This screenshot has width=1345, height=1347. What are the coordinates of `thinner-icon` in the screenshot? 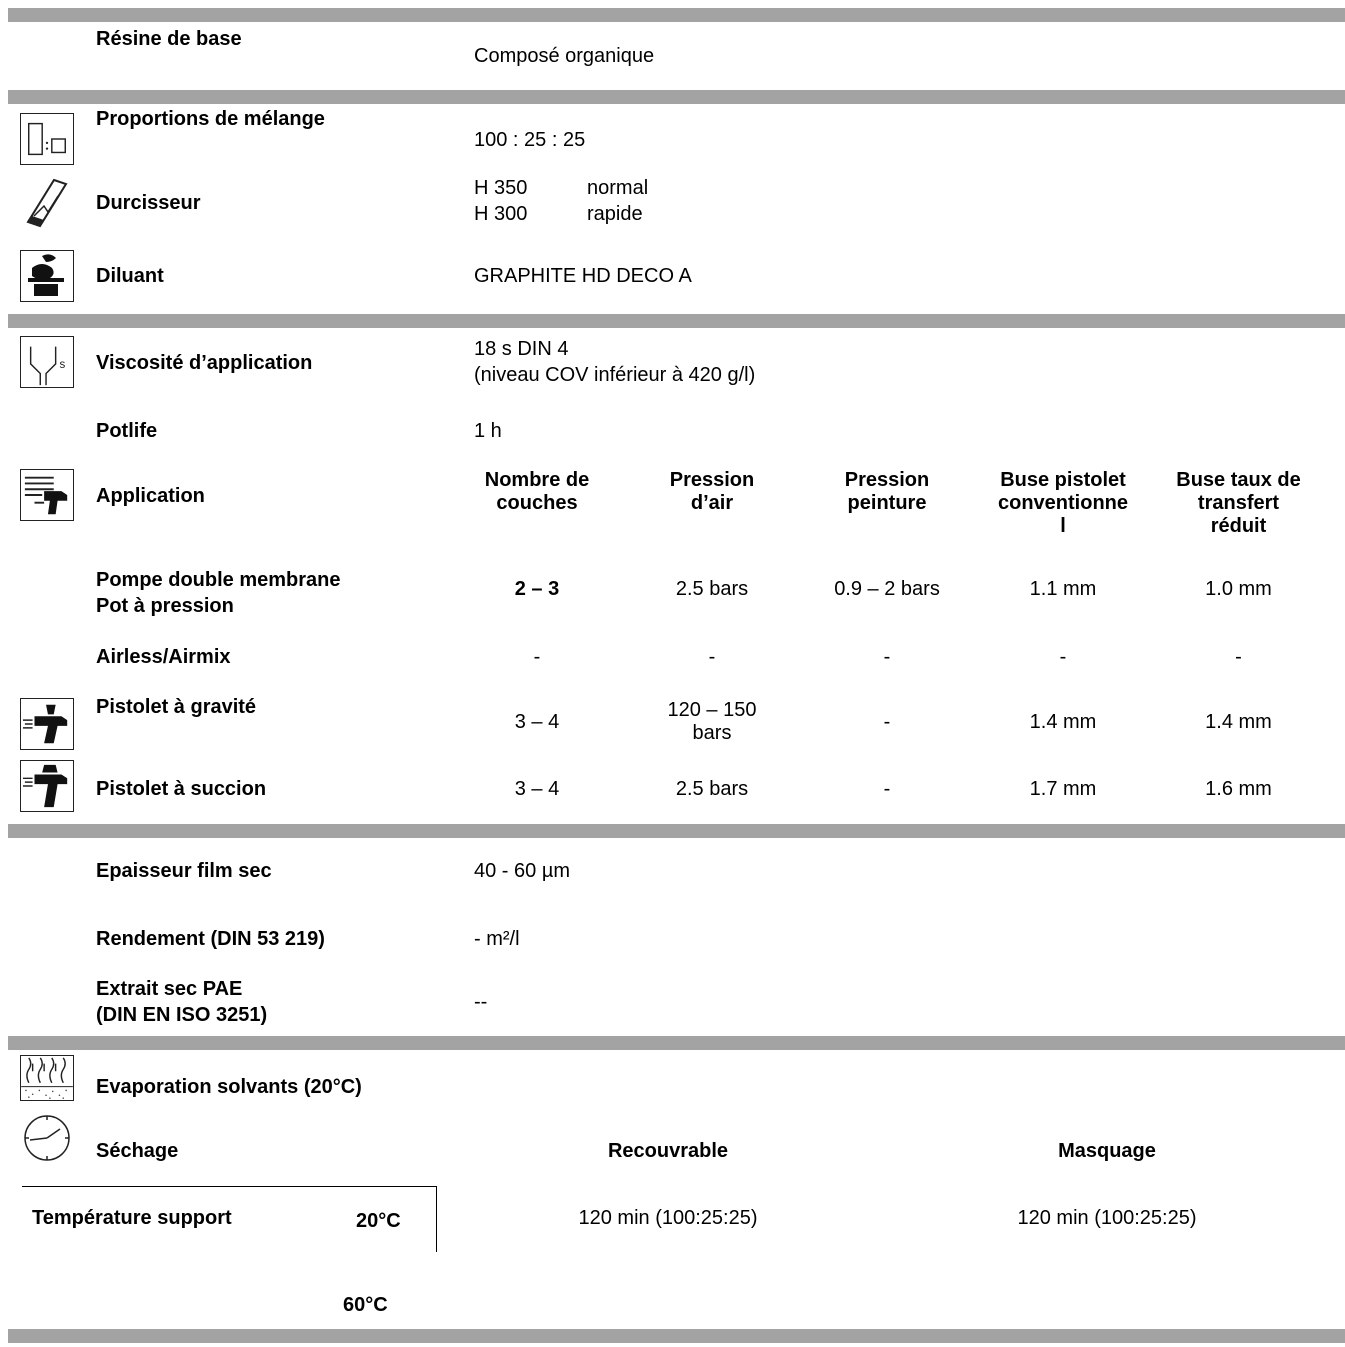 It's located at (47, 276).